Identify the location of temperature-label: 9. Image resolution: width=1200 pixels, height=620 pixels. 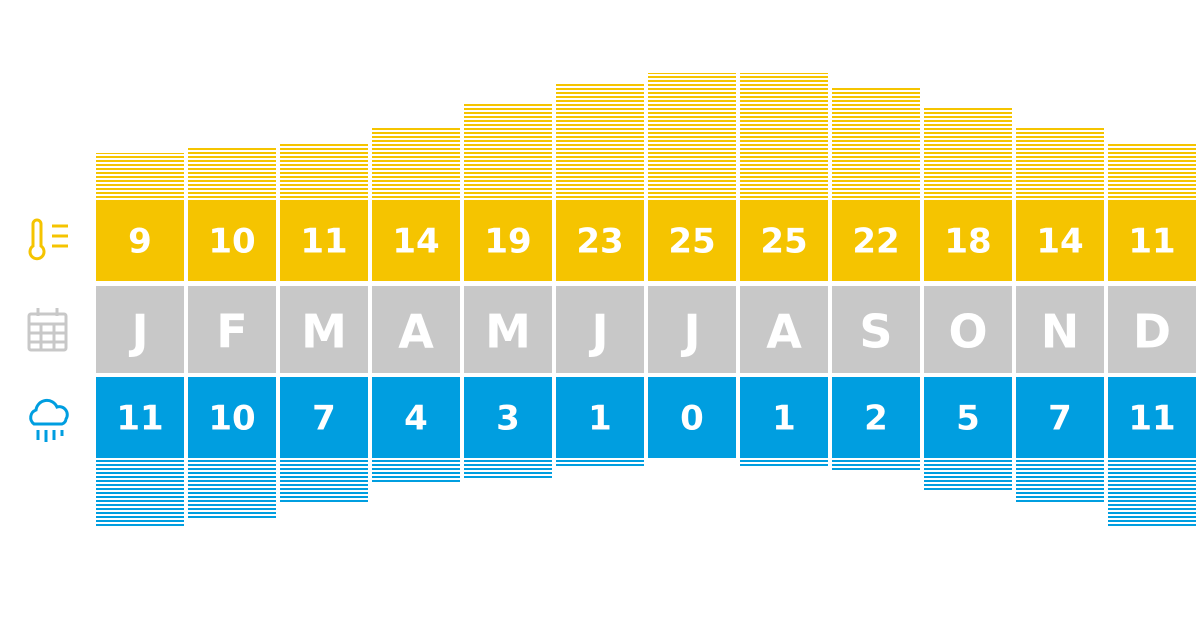
(140, 242).